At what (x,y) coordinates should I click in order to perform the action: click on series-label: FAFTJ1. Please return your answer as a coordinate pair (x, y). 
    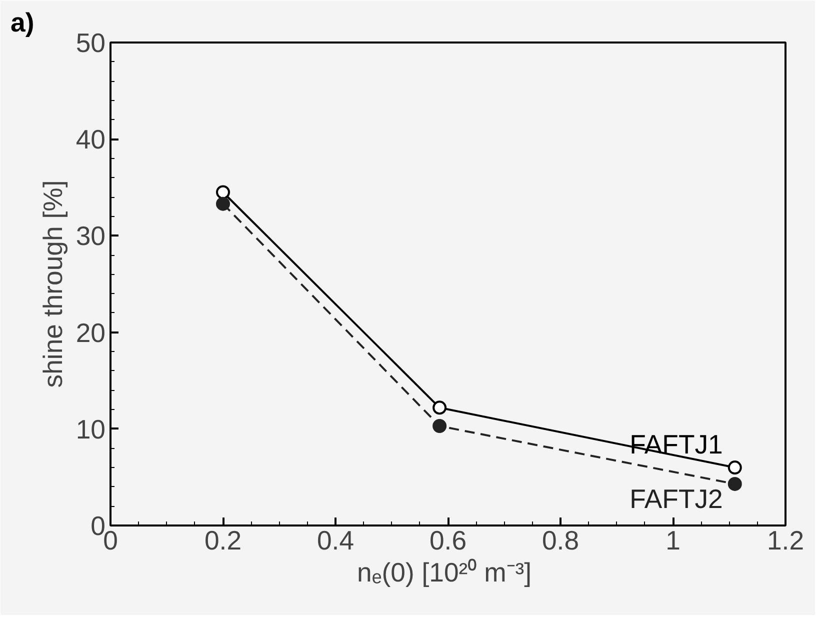
    Looking at the image, I should click on (676, 445).